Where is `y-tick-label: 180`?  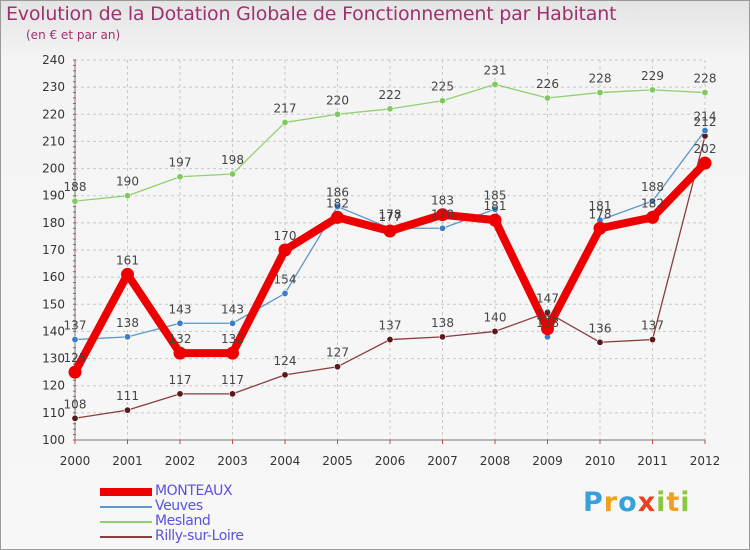 y-tick-label: 180 is located at coordinates (53, 223).